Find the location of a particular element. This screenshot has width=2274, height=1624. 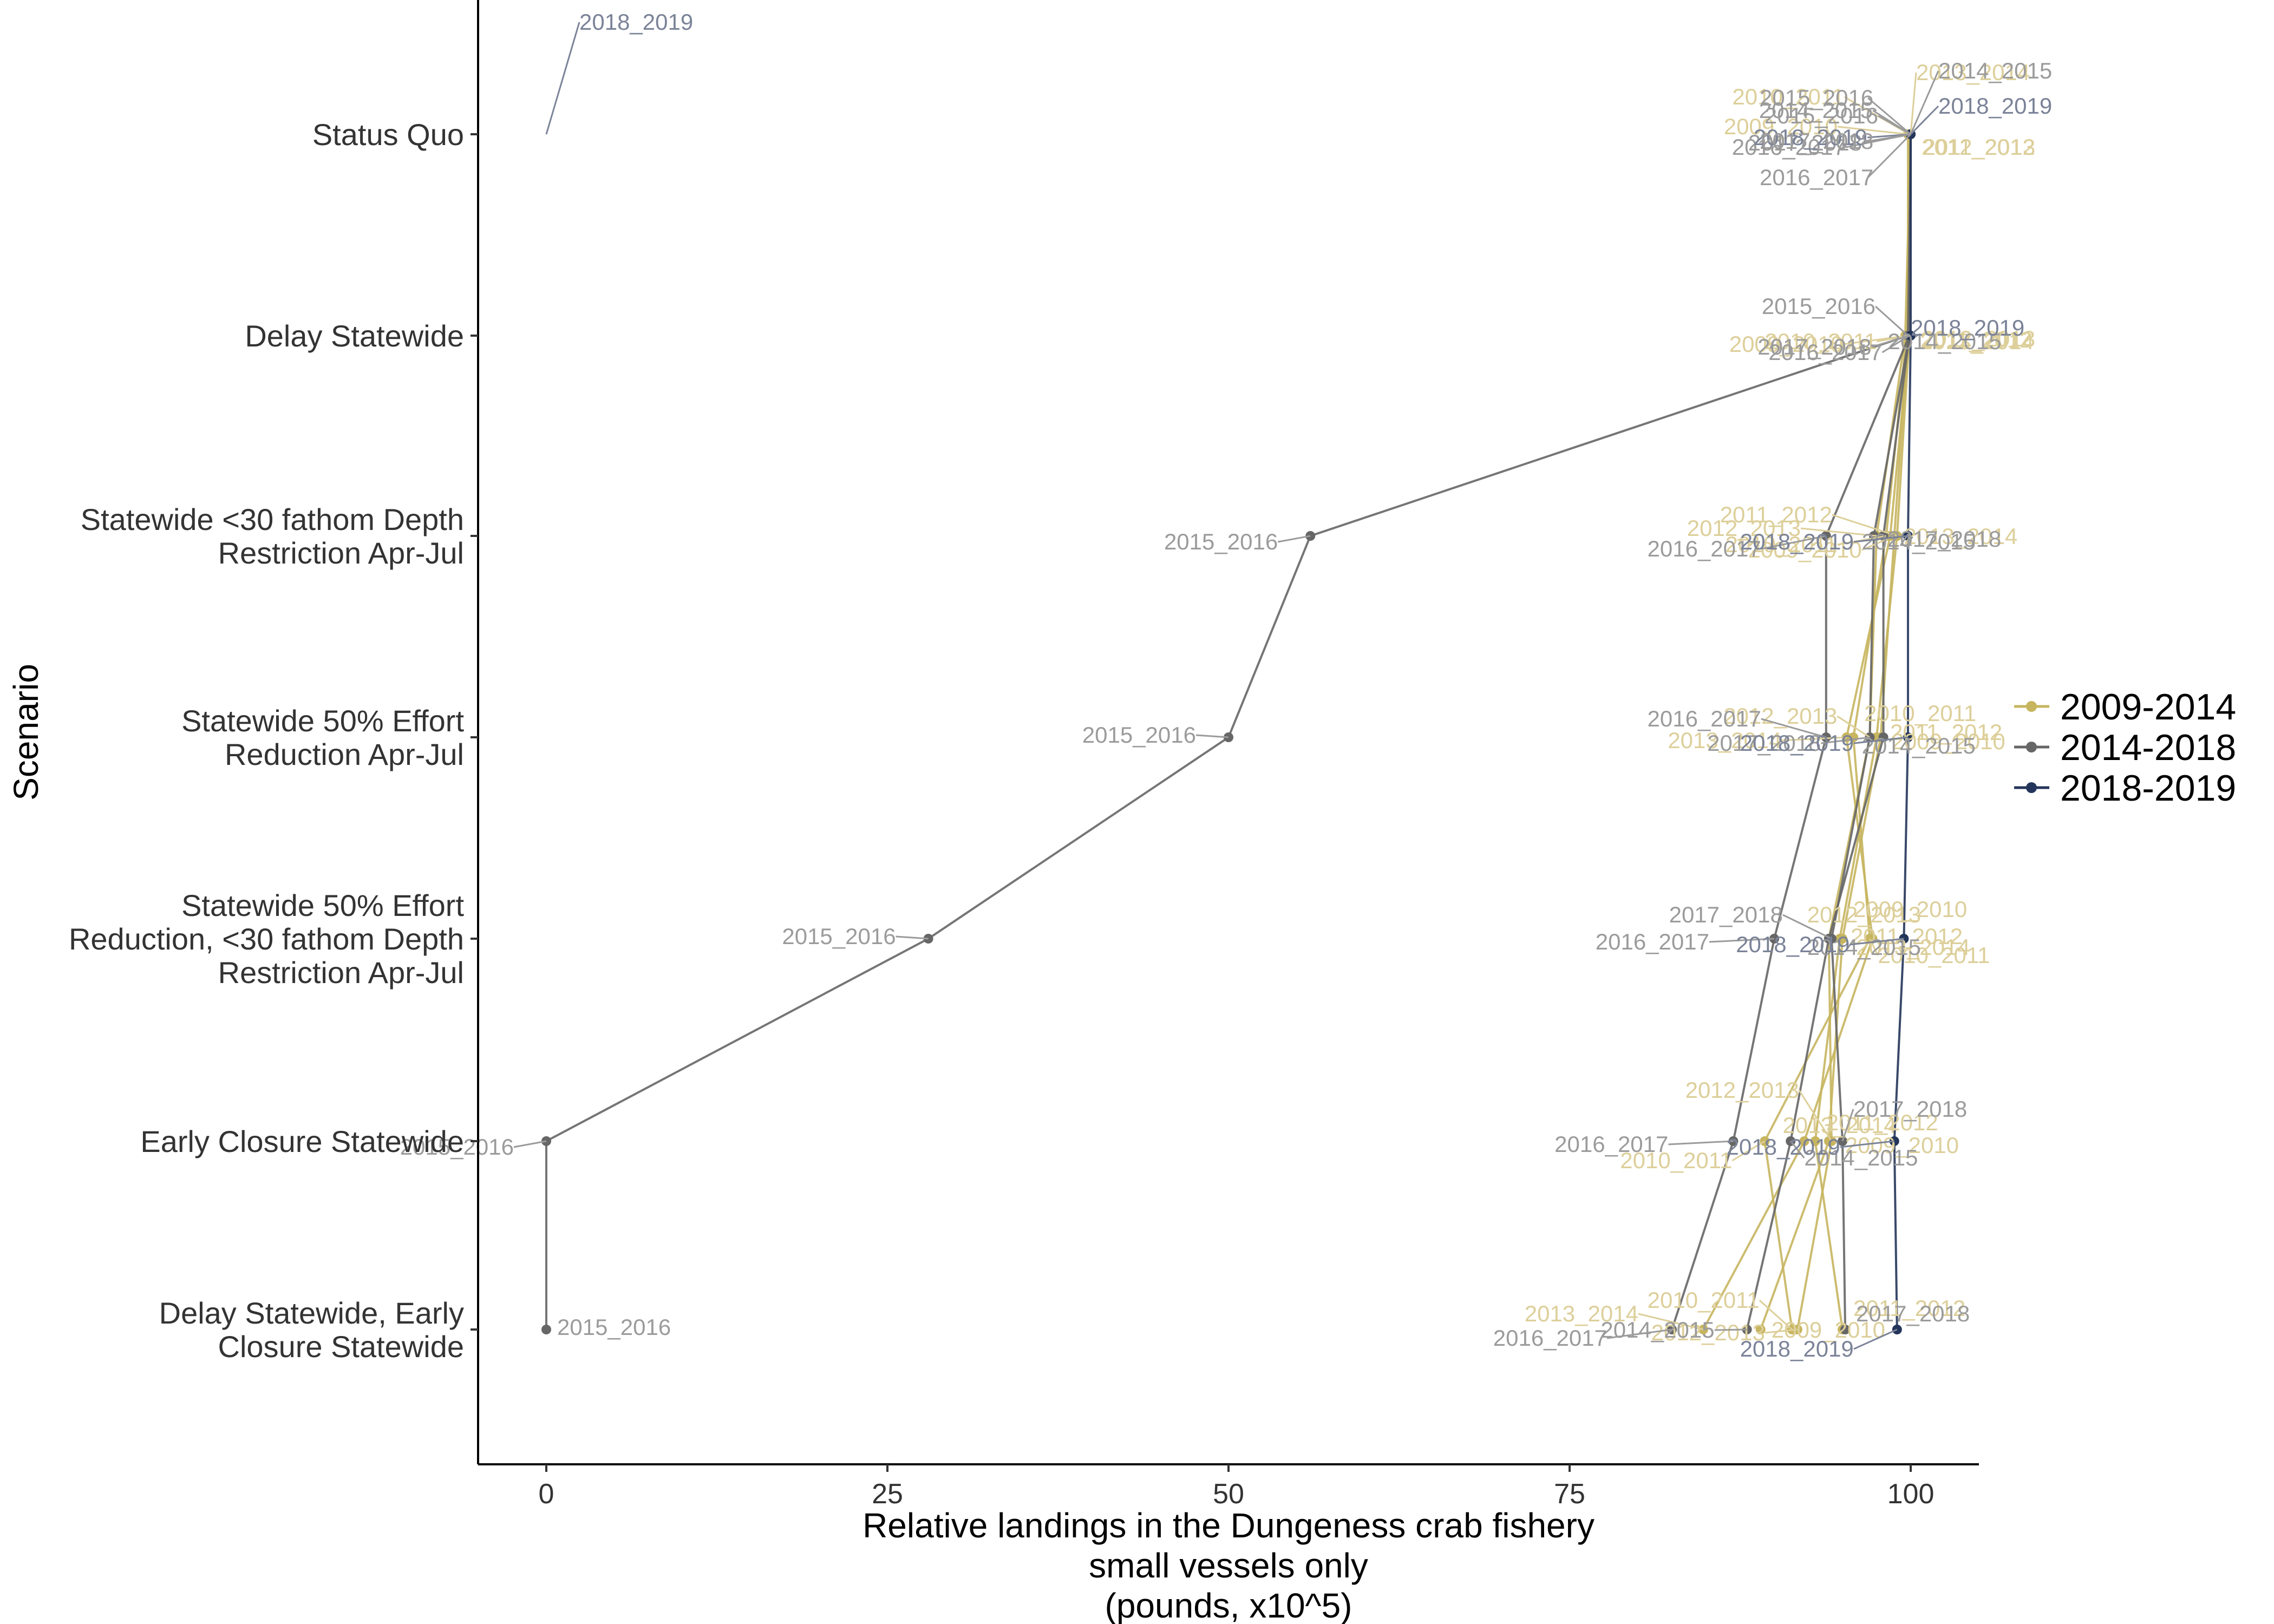

point-label-2012_2013-1: 2012_2013 is located at coordinates (1979, 338).